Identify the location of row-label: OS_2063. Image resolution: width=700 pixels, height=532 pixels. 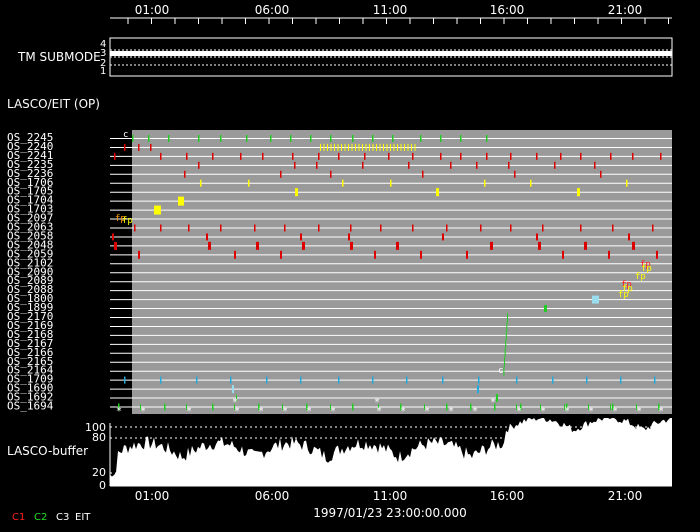
(30, 227).